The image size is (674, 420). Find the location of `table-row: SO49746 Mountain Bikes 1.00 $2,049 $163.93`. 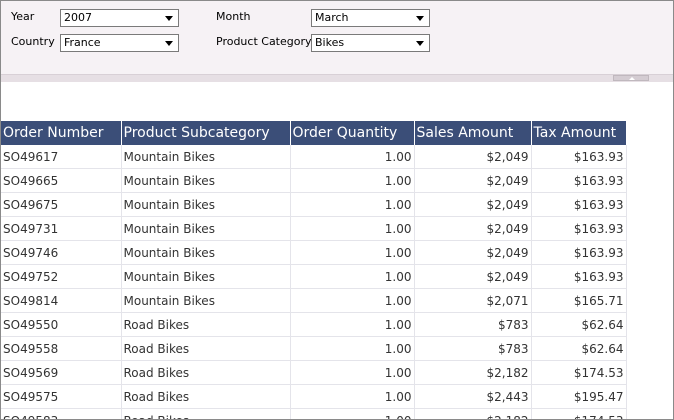

table-row: SO49746 Mountain Bikes 1.00 $2,049 $163.93 is located at coordinates (314, 252).